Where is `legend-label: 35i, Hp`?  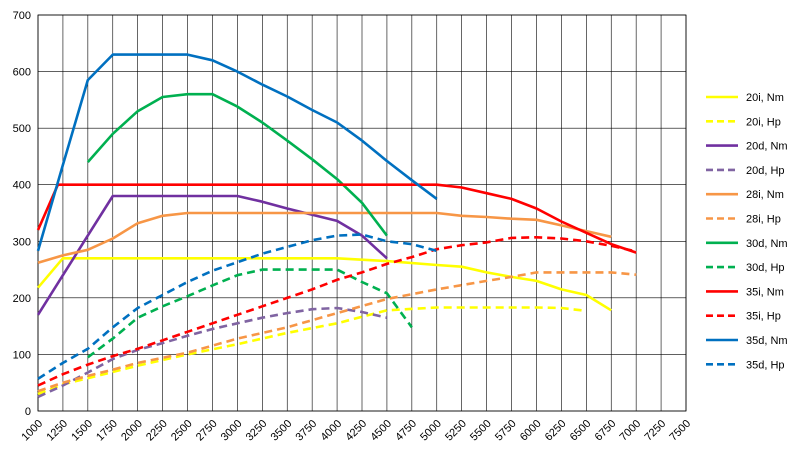 legend-label: 35i, Hp is located at coordinates (763, 317).